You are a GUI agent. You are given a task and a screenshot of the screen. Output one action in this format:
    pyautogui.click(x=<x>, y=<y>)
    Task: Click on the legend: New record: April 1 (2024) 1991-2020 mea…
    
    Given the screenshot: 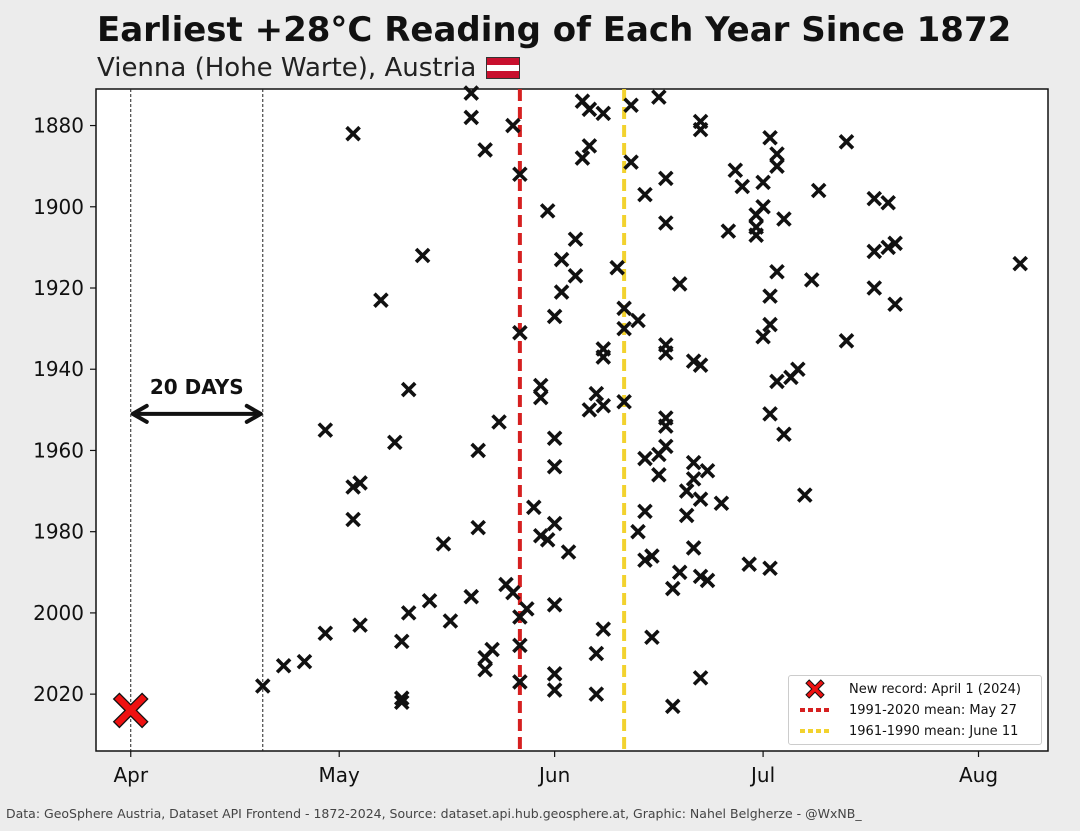 What is the action you would take?
    pyautogui.click(x=915, y=710)
    